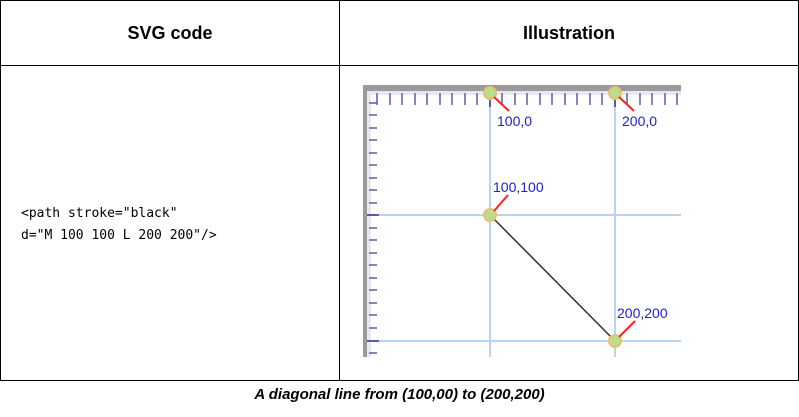  What do you see at coordinates (339, 190) in the screenshot?
I see `column-divider` at bounding box center [339, 190].